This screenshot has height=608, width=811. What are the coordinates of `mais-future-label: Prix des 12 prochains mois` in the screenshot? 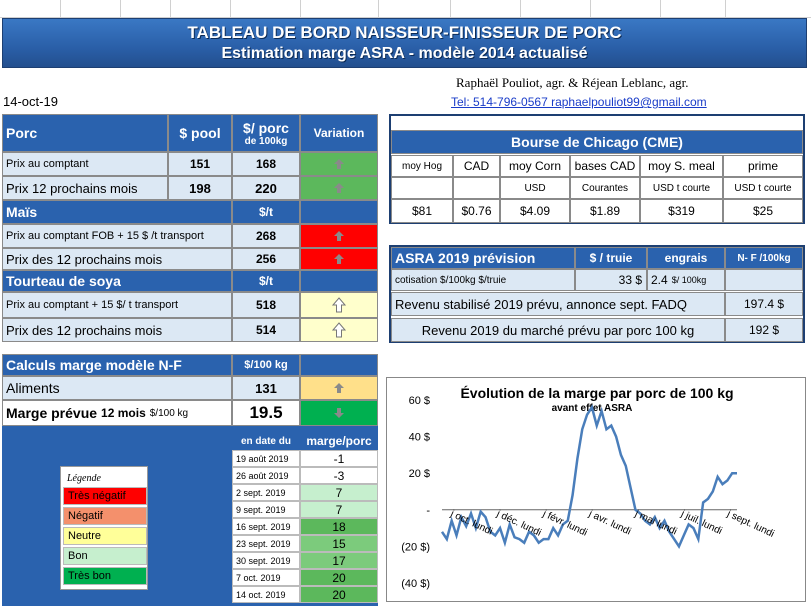 It's located at (117, 259).